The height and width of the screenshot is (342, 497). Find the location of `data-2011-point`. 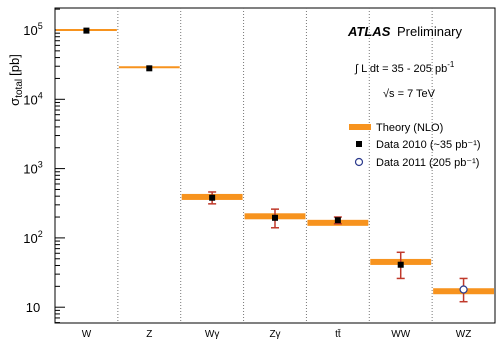

data-2011-point is located at coordinates (463, 289).